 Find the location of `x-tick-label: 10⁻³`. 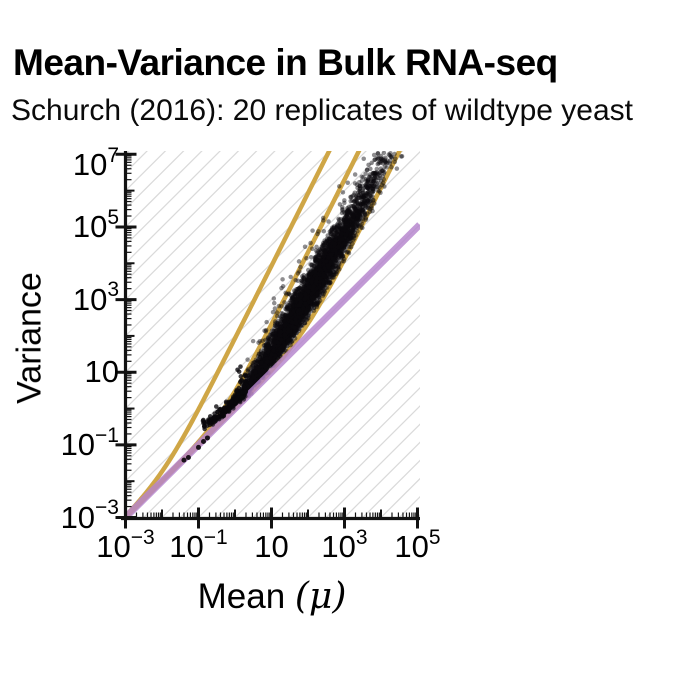

x-tick-label: 10⁻³ is located at coordinates (125, 544).